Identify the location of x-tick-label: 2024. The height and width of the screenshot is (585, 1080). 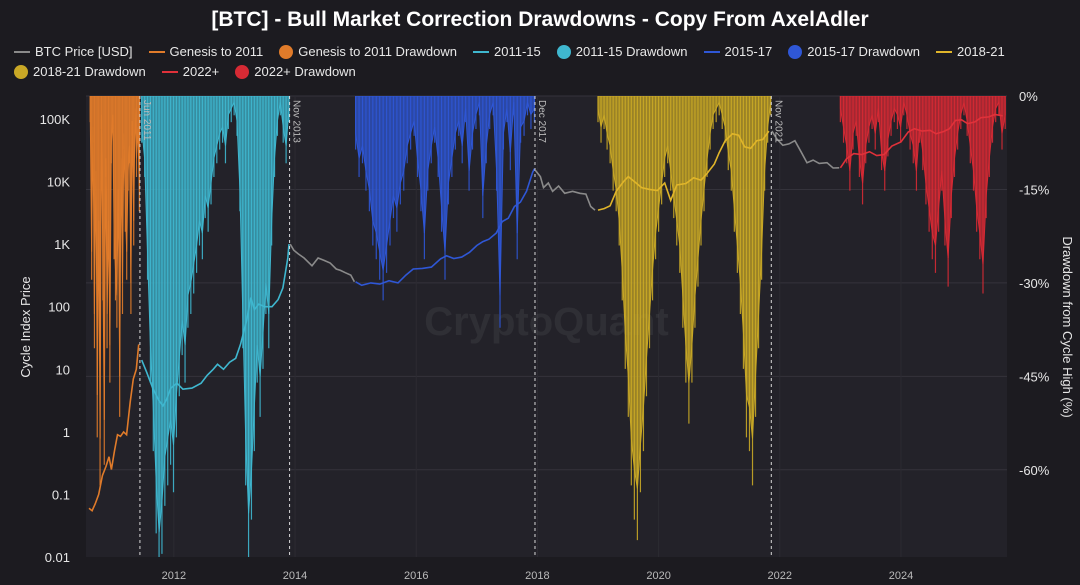
(901, 576).